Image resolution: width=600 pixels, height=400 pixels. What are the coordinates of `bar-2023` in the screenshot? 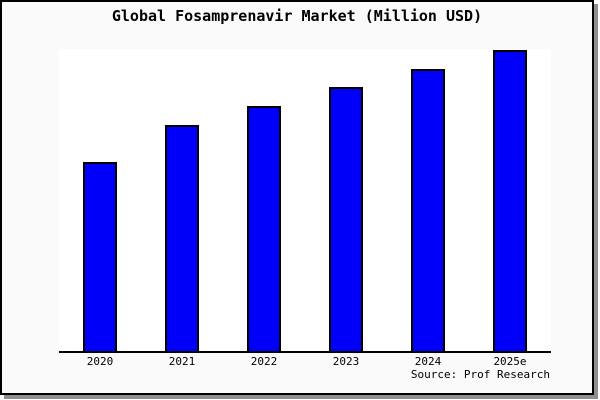 It's located at (346, 219).